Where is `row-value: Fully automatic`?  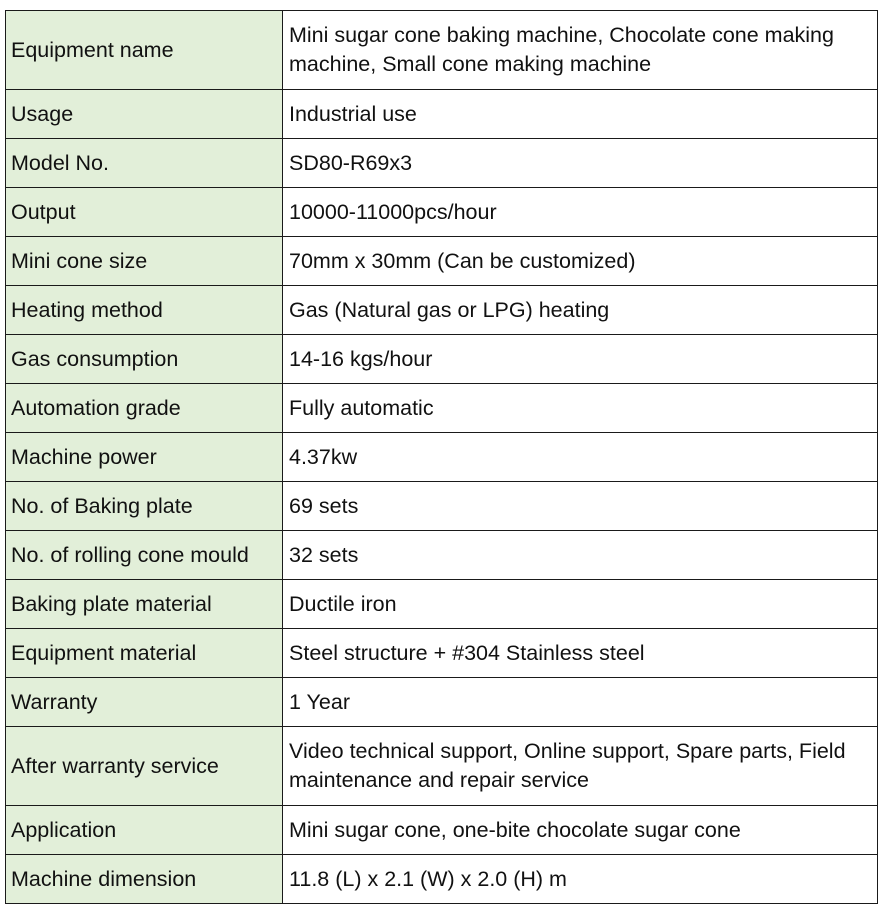
row-value: Fully automatic is located at coordinates (580, 408).